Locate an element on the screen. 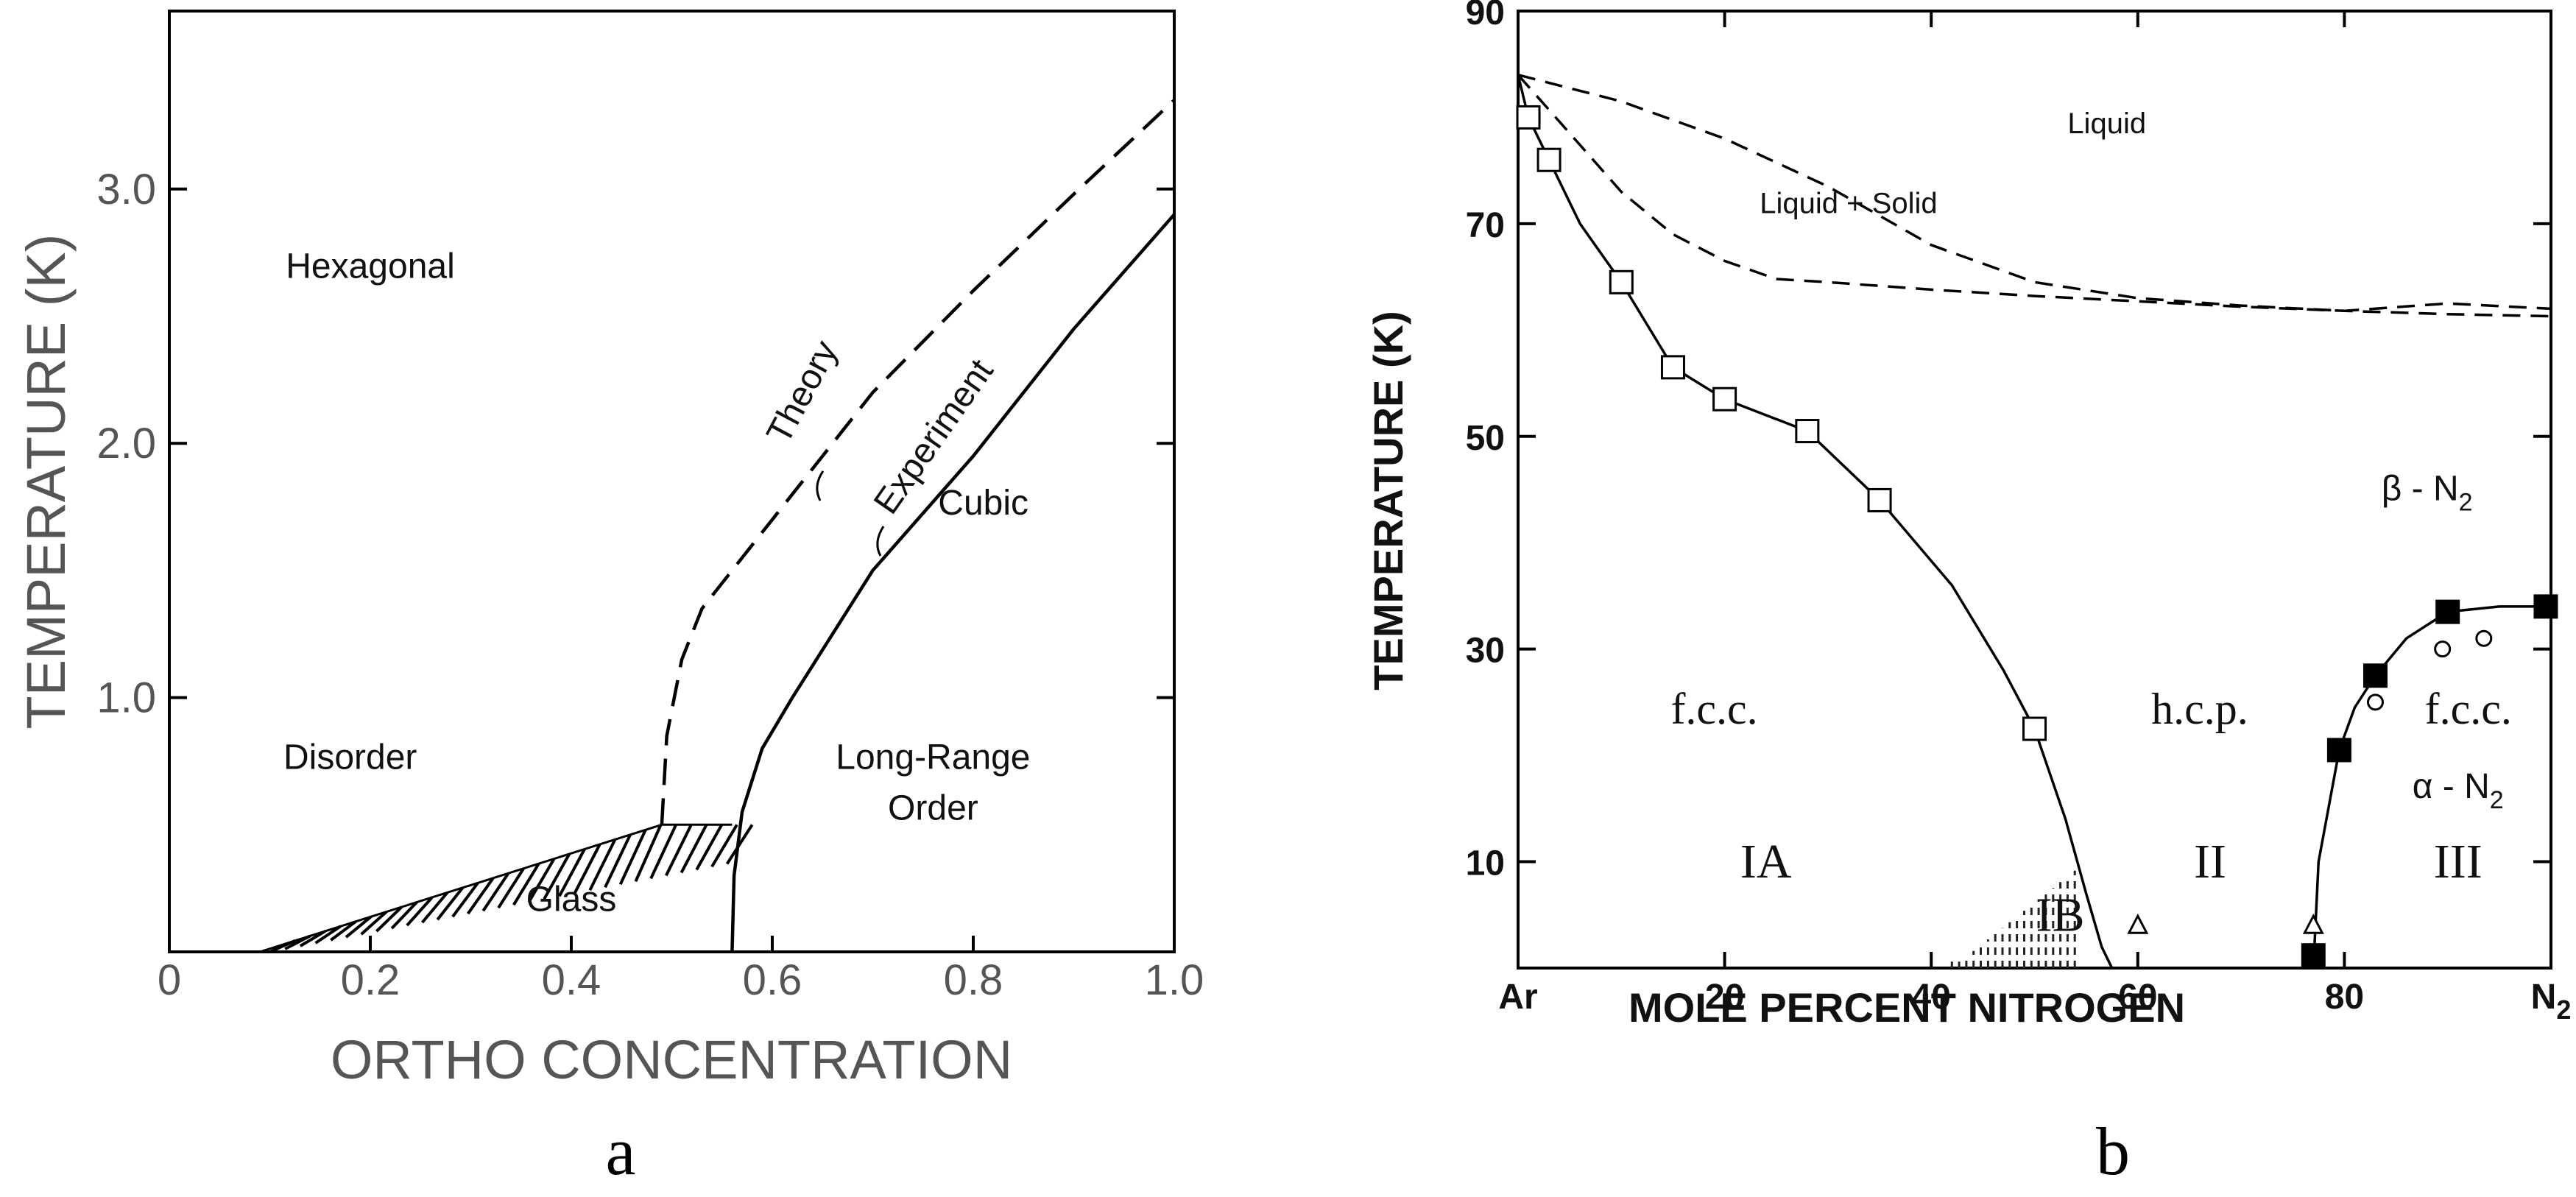 This screenshot has height=1197, width=2576. panel-b-x-axis-label: MOLE PERCENT NITROGEN is located at coordinates (1906, 1008).